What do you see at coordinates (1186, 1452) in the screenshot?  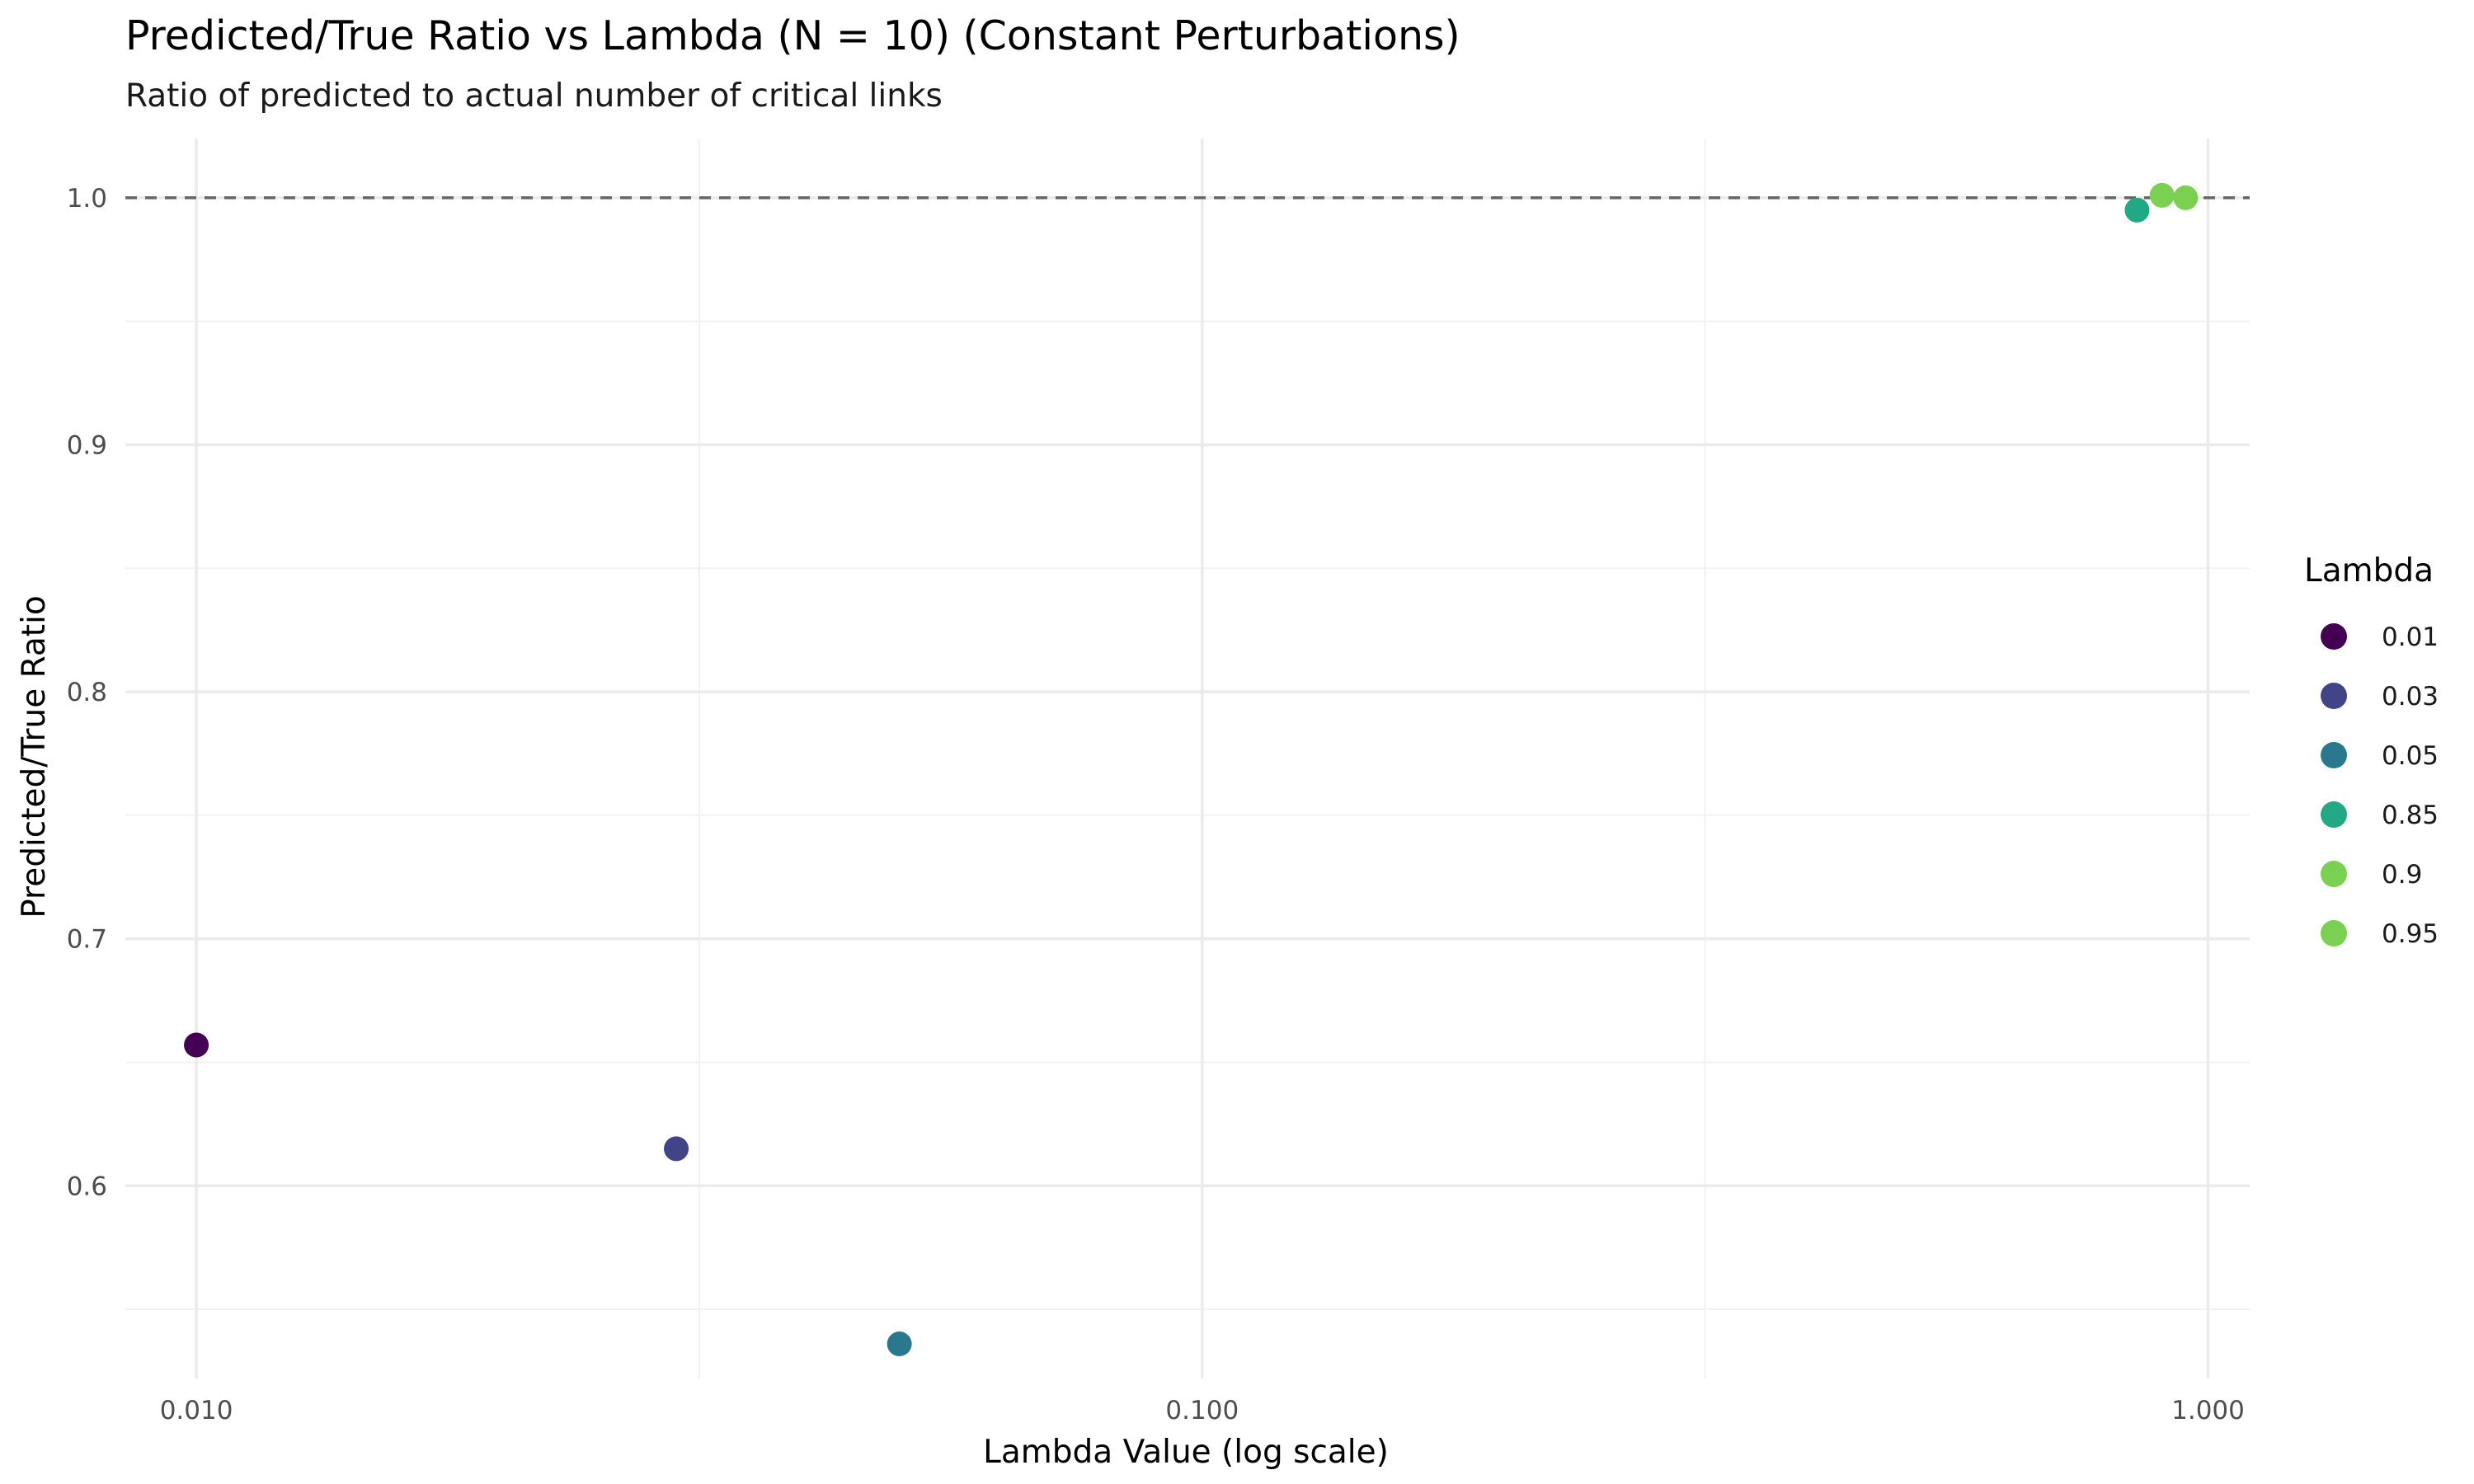 I see `x-axis-title: Lambda Value (log scale)` at bounding box center [1186, 1452].